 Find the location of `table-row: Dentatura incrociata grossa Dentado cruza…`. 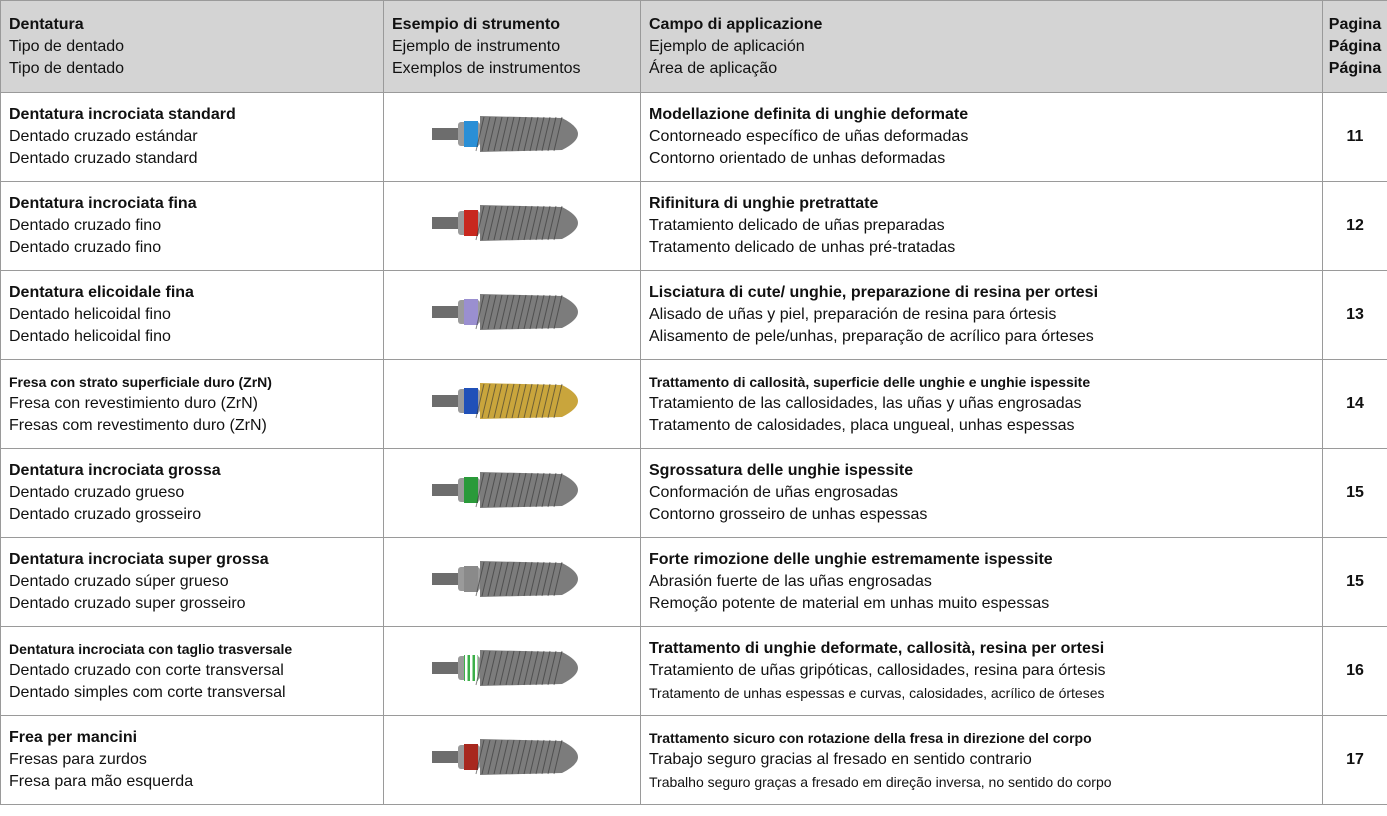

table-row: Dentatura incrociata grossa Dentado cruza… is located at coordinates (693, 493).